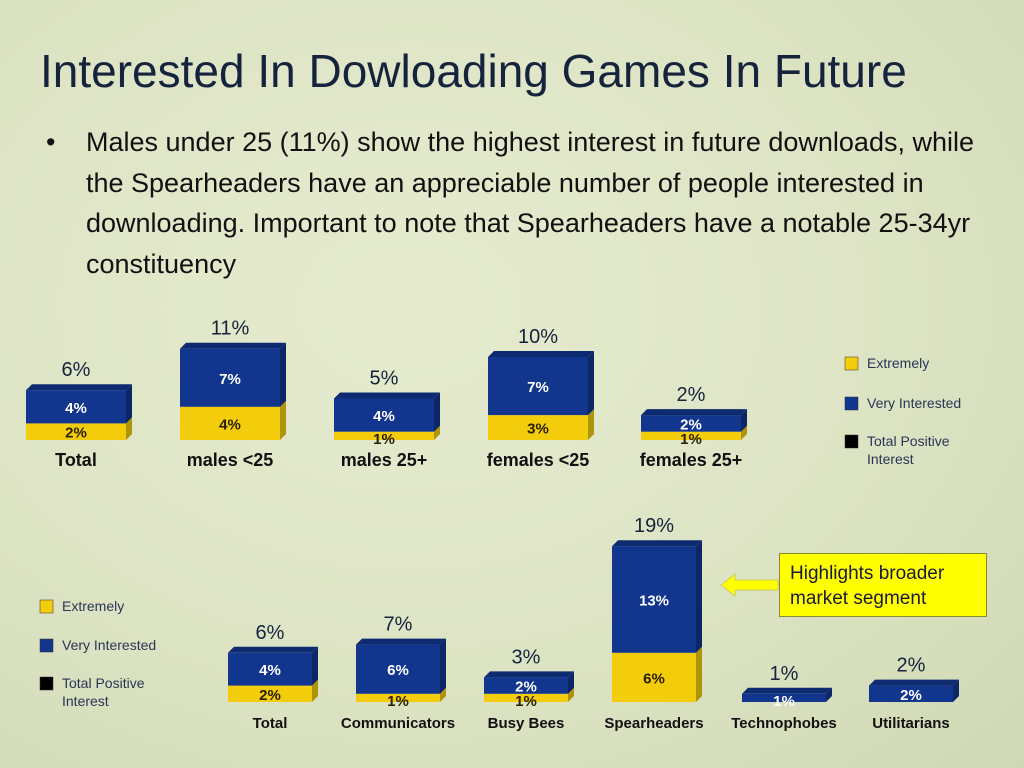  I want to click on total-label: 5%, so click(384, 379).